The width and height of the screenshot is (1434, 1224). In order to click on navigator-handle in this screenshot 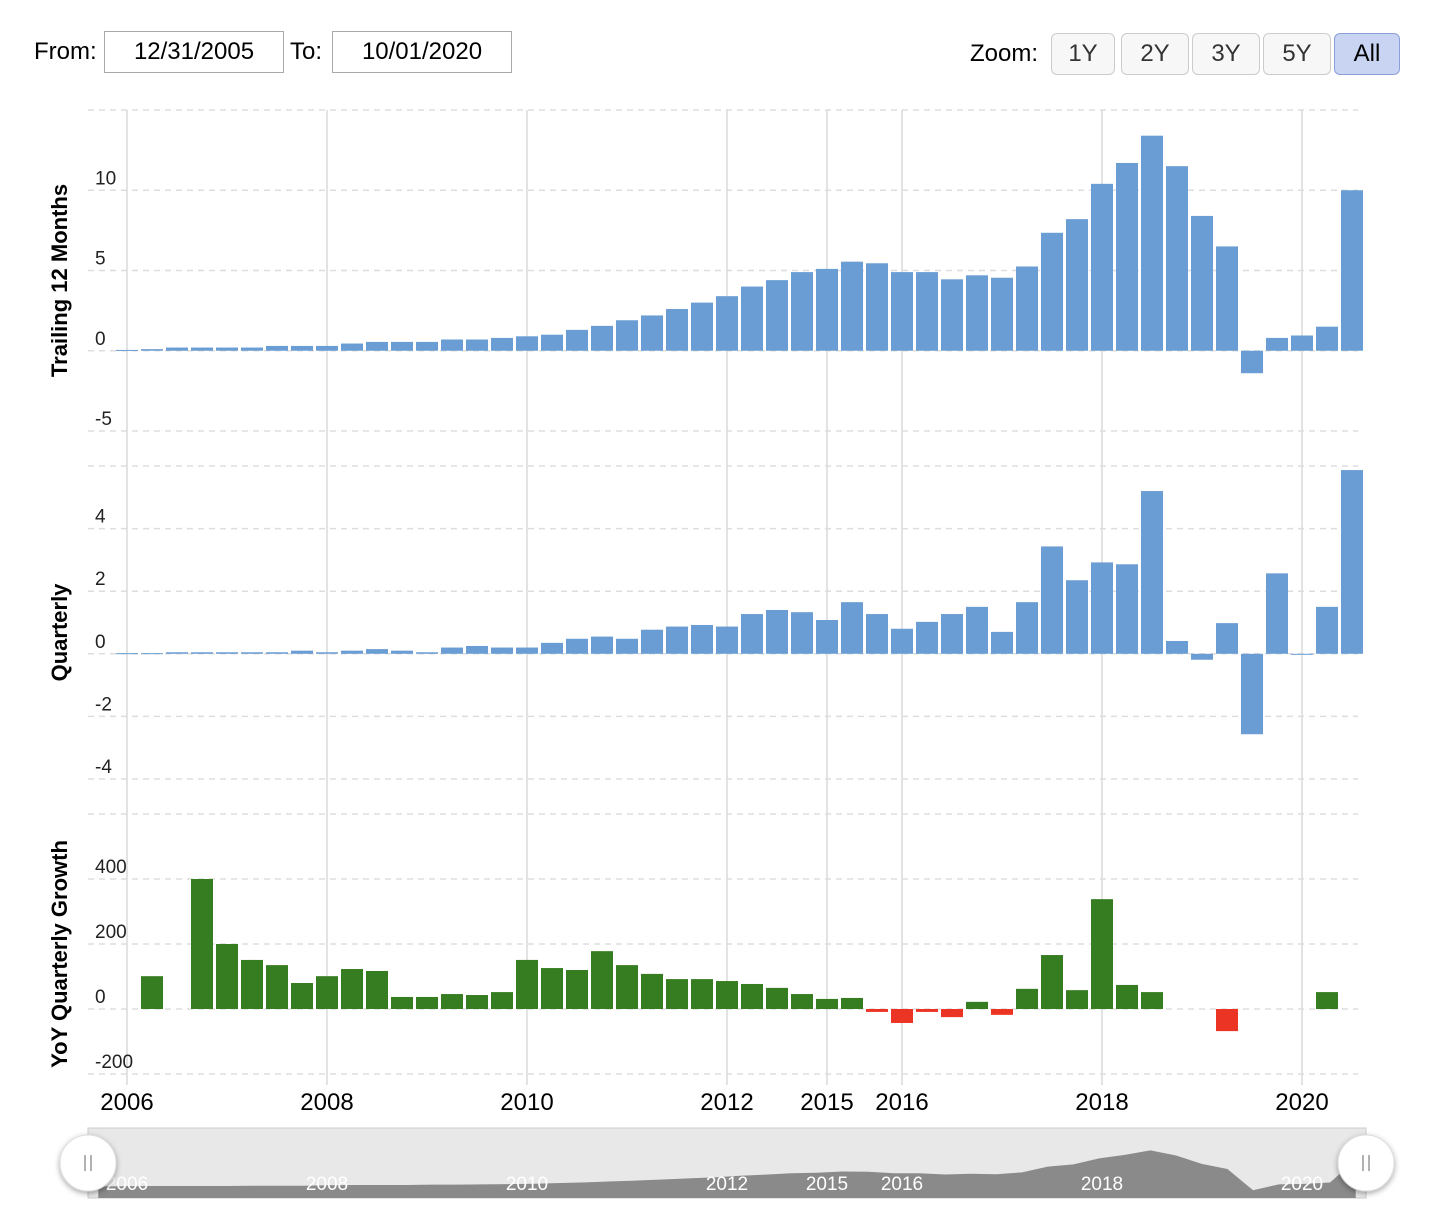, I will do `click(1366, 1163)`.